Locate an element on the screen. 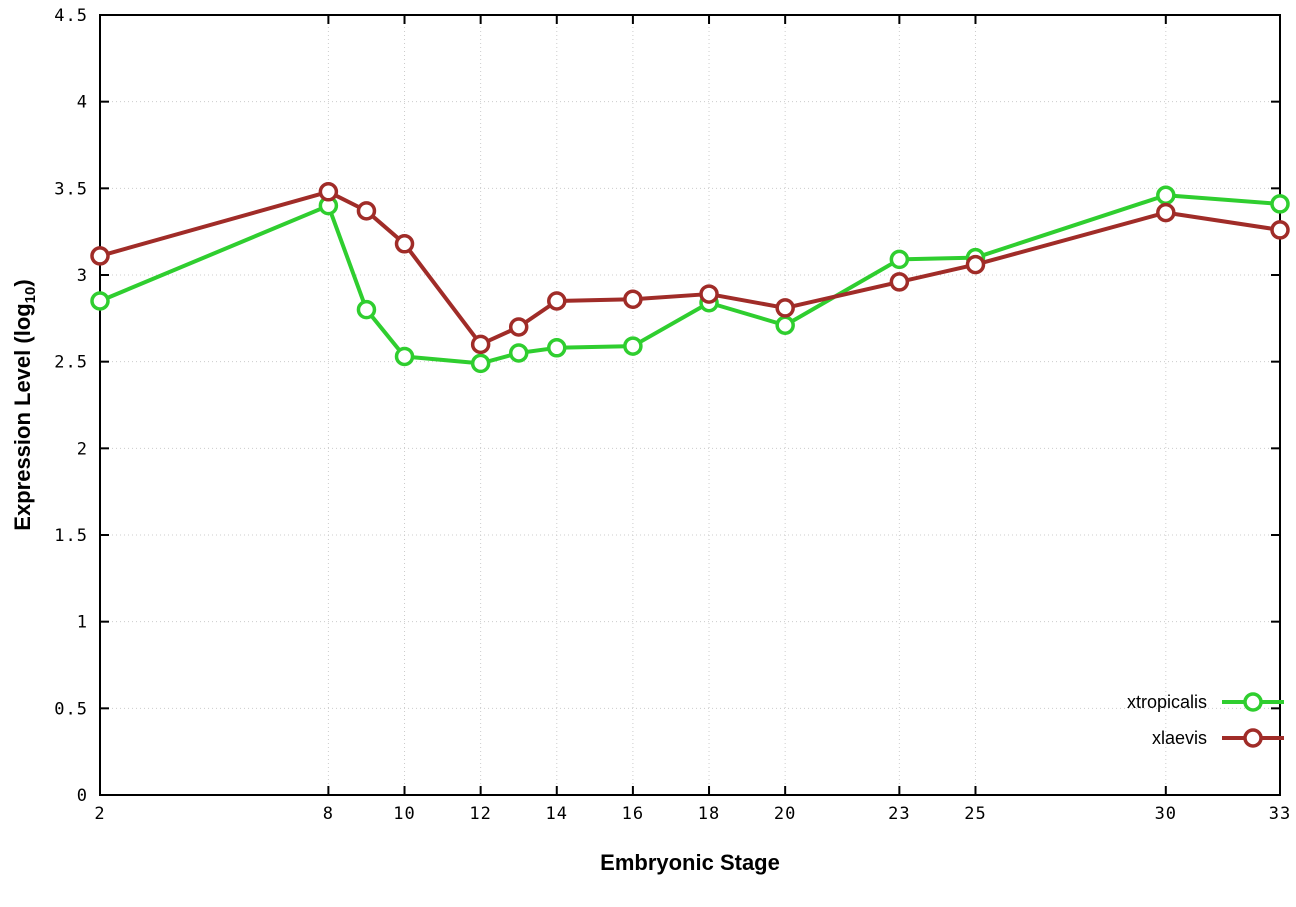  legend-item-xlaevis: xlaevis is located at coordinates (1218, 738).